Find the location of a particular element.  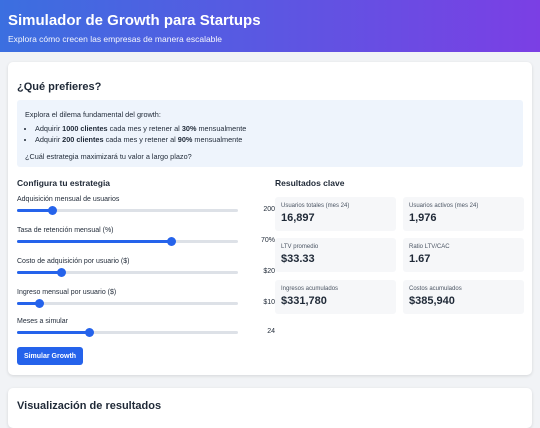

result-value: 16,897 is located at coordinates (298, 218).